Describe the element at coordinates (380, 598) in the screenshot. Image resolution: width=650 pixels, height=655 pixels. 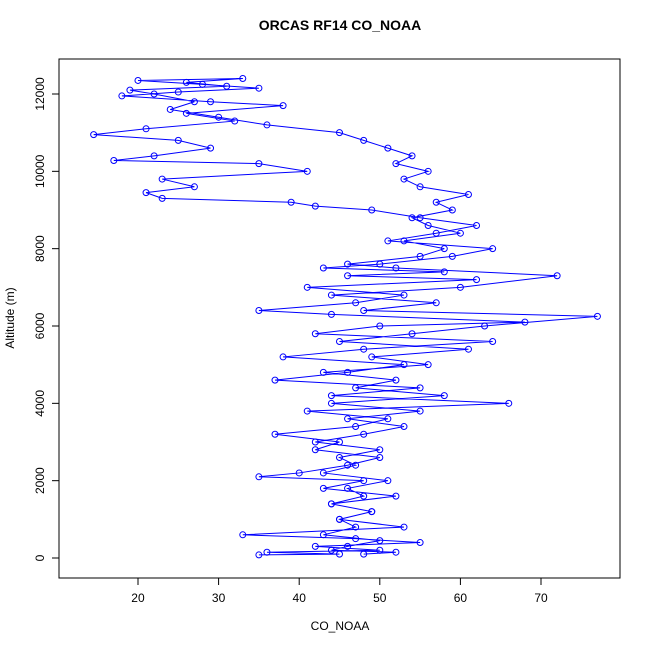
I see `x-tick-label: 50` at that location.